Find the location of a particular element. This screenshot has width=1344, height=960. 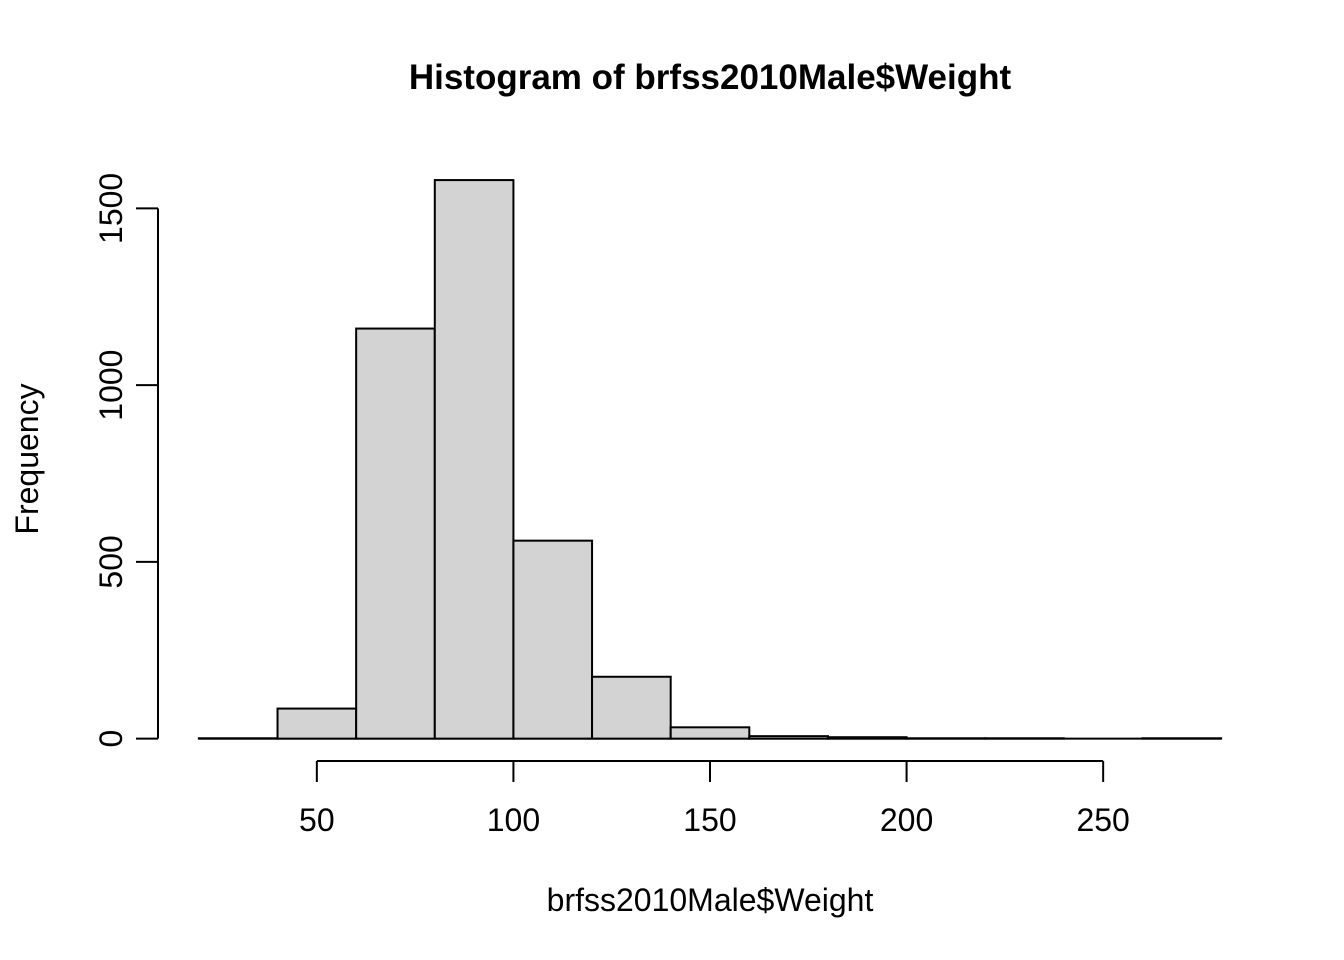

x-axis-label: brfss2010Male$Weight is located at coordinates (710, 900).